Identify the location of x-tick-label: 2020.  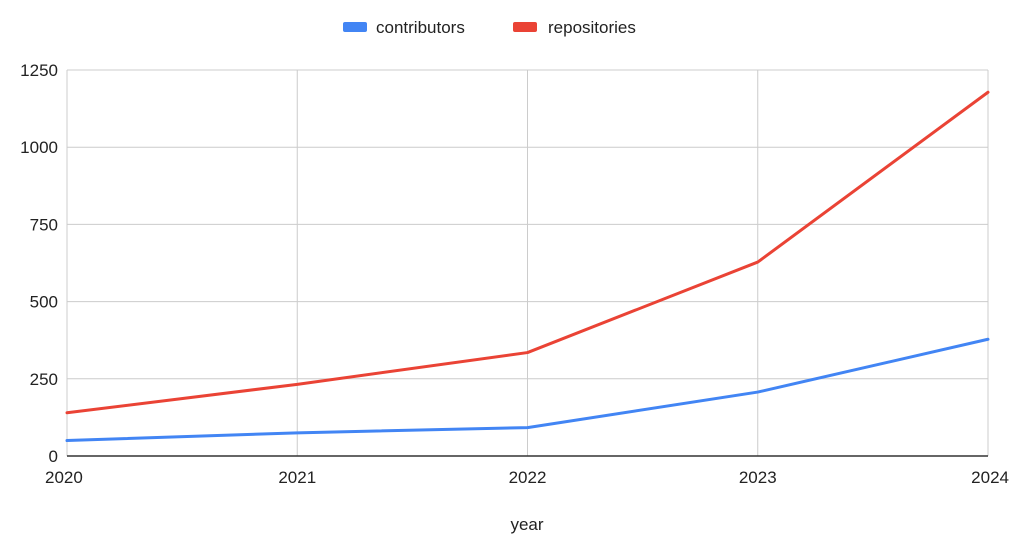
(64, 477).